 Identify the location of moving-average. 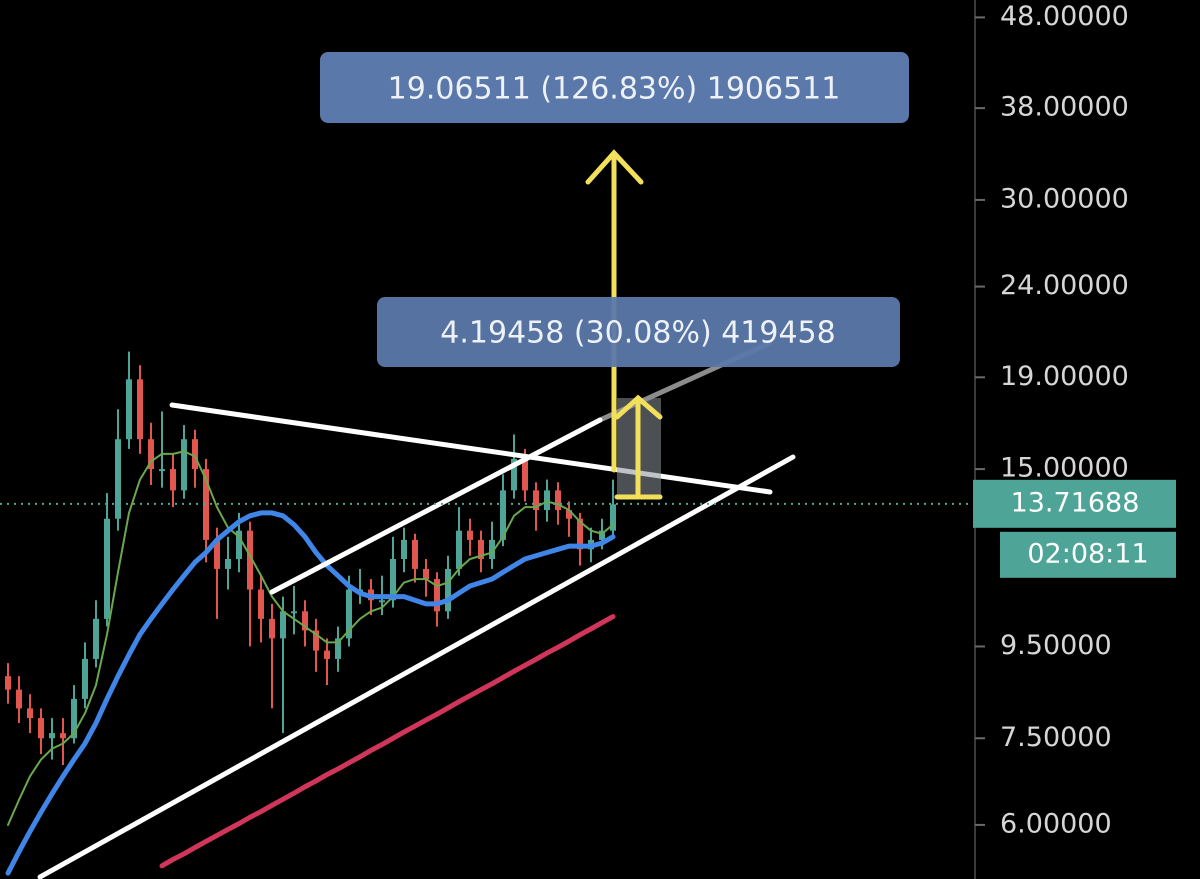
(387, 741).